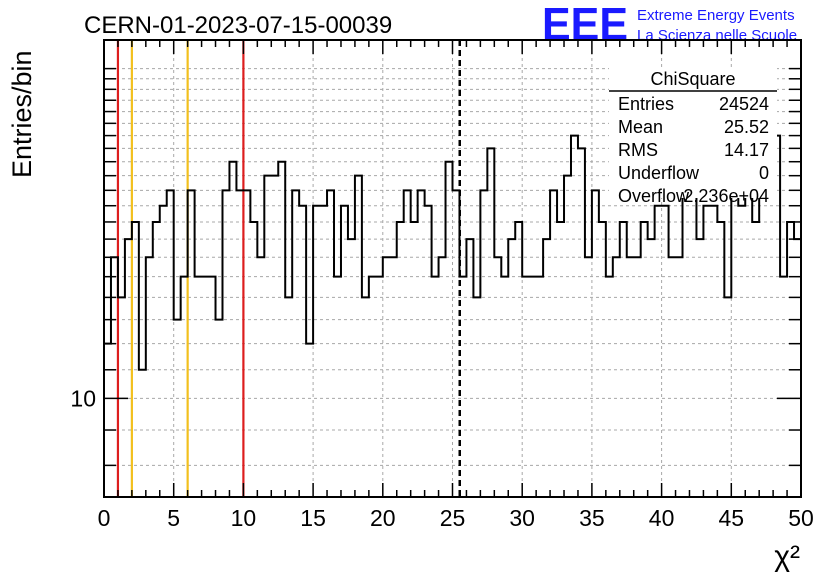 This screenshot has height=572, width=836. I want to click on x-tick-label: 40, so click(662, 518).